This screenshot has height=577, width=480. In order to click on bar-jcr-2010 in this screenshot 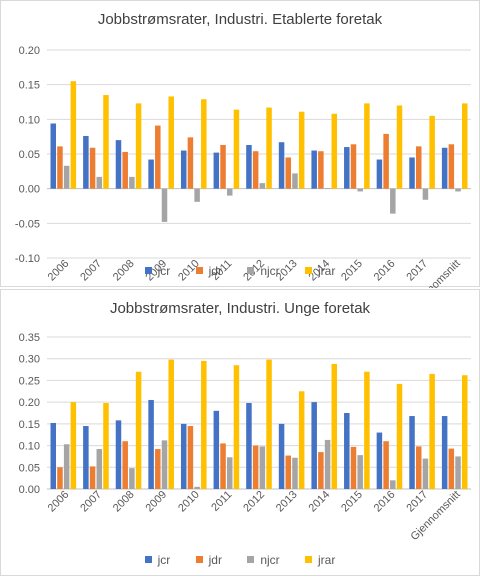, I will do `click(183, 169)`.